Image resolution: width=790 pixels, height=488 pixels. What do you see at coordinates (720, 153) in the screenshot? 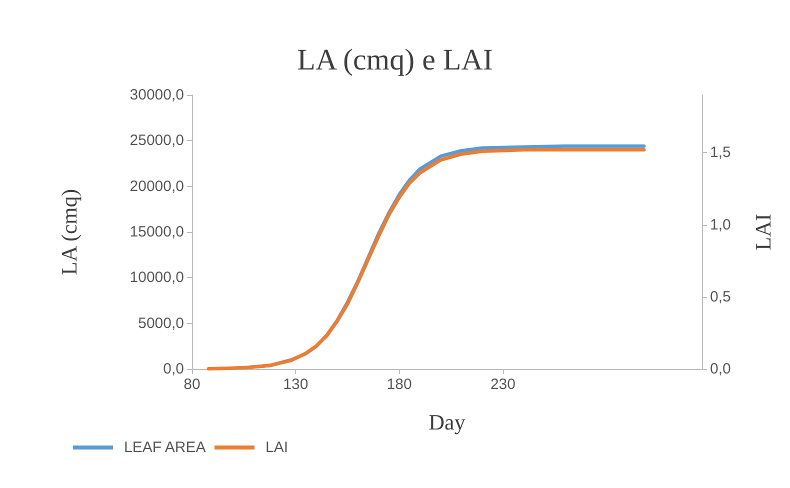
I see `y2-tick-label: 1,5` at bounding box center [720, 153].